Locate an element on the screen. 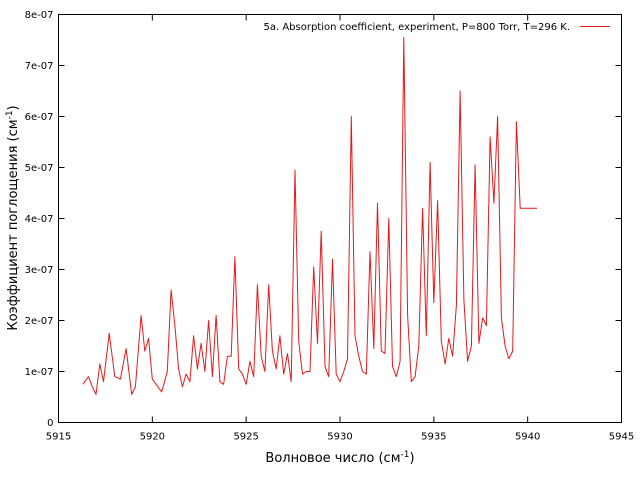 This screenshot has height=480, width=640. x-tick-label: 5930 is located at coordinates (339, 437).